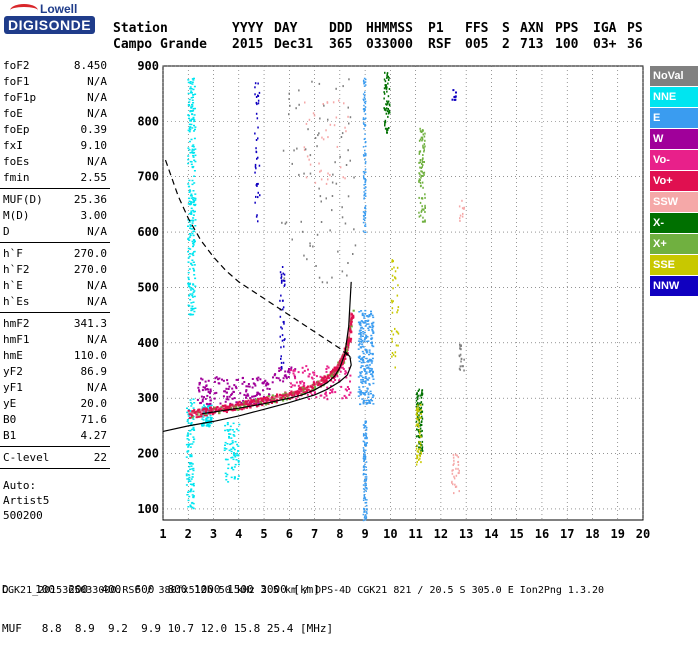 The image size is (700, 648). Describe the element at coordinates (55, 468) in the screenshot. I see `divider` at that location.